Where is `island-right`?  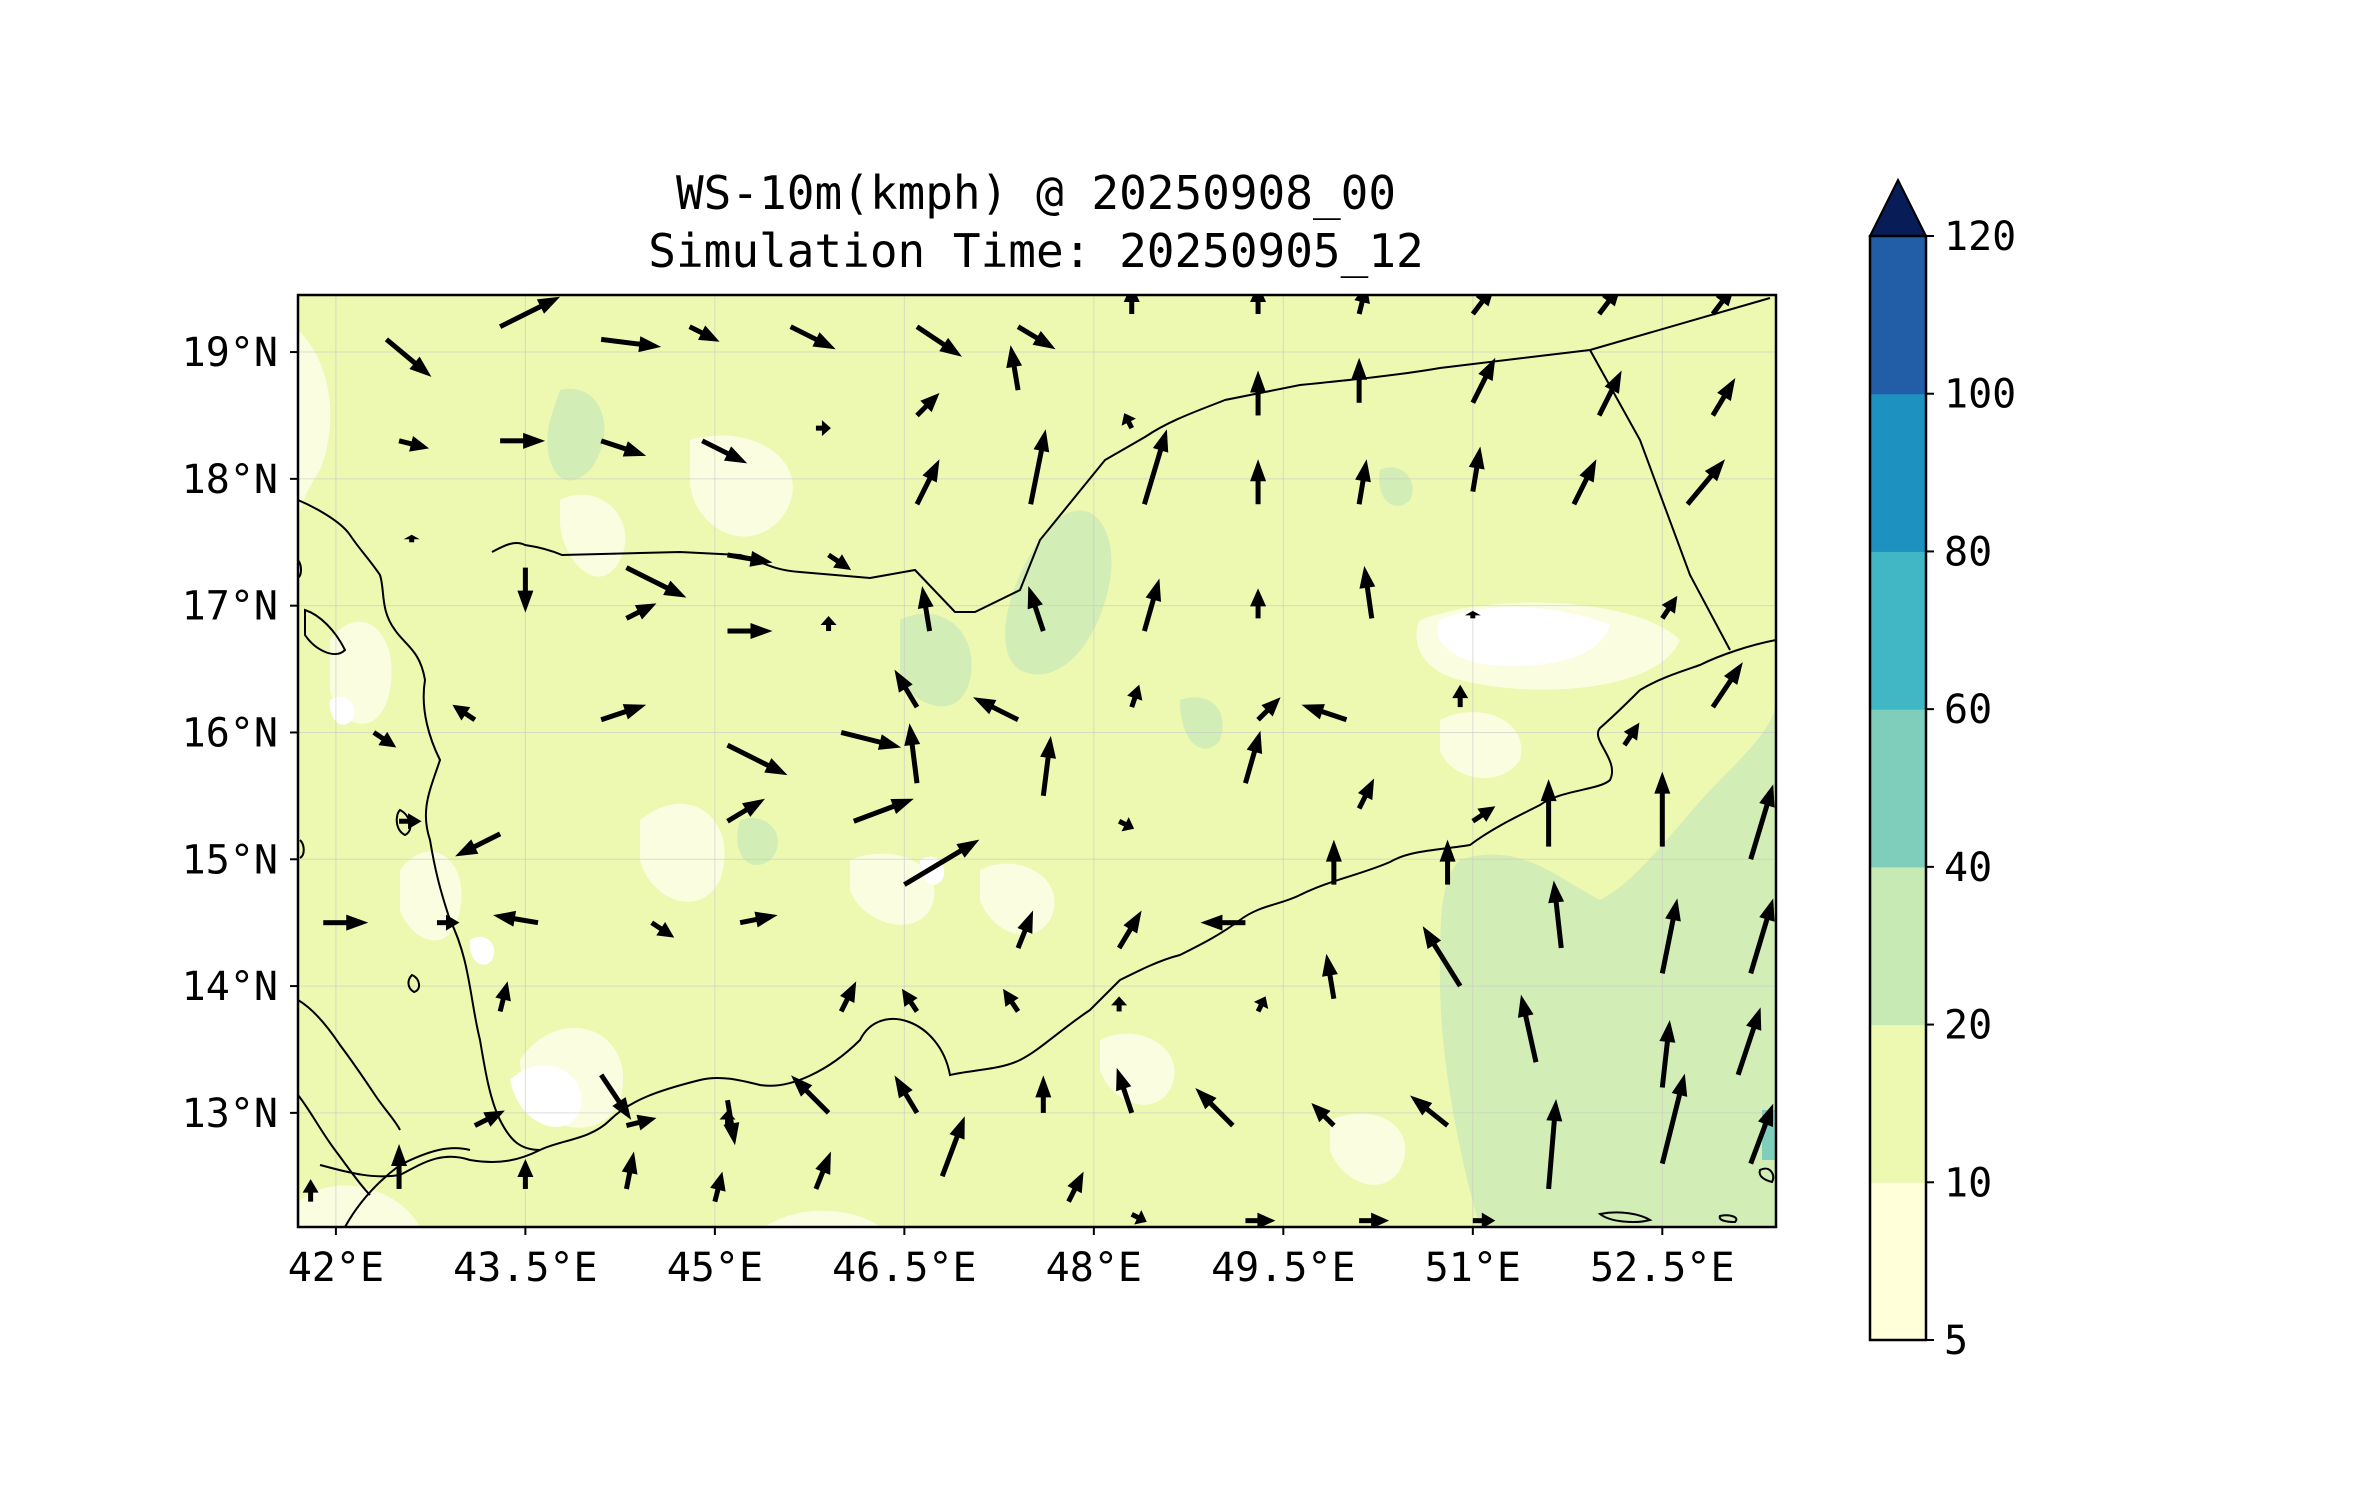 island-right is located at coordinates (1766, 1175).